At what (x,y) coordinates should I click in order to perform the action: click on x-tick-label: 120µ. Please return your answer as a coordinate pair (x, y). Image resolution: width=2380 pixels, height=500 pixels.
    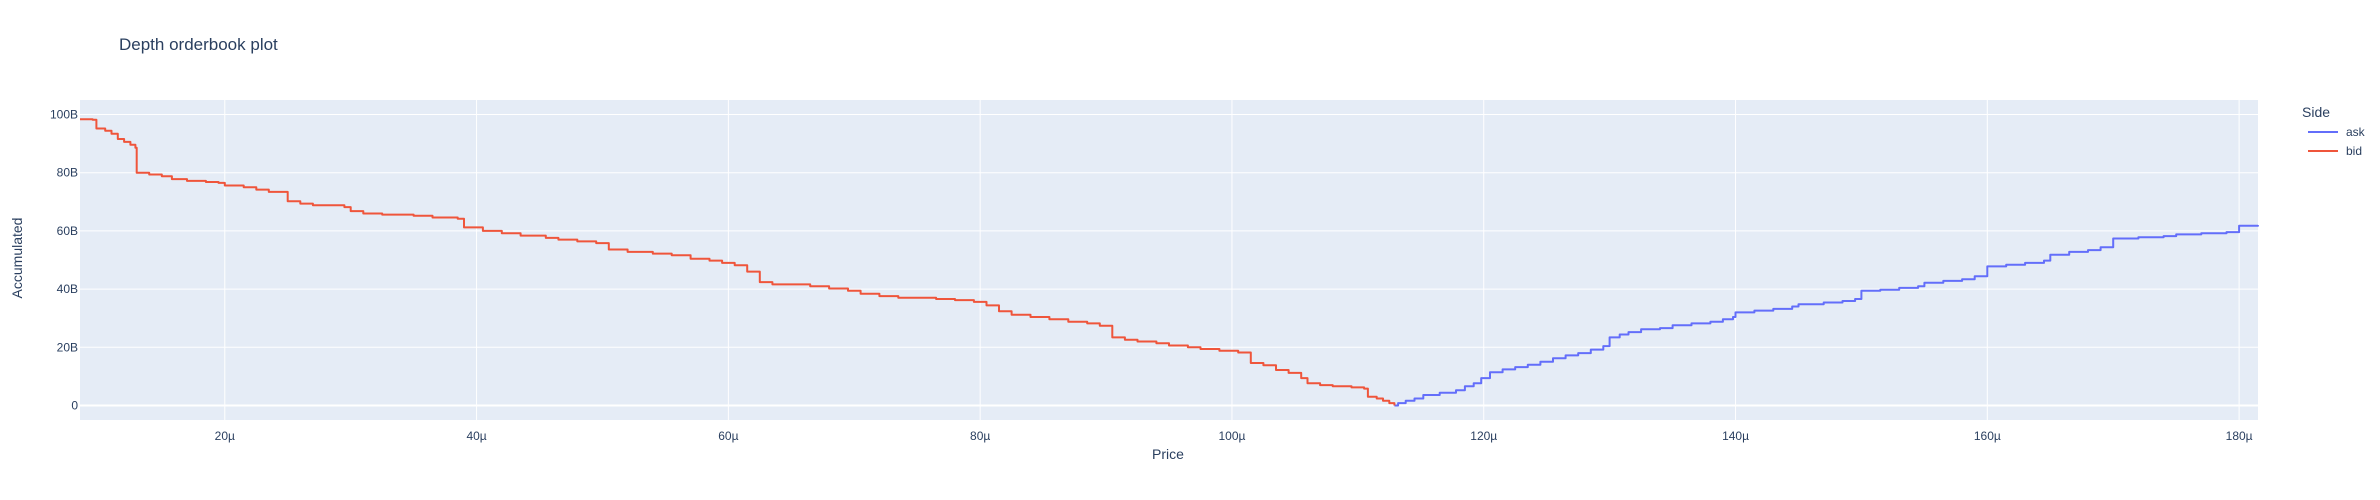
    Looking at the image, I should click on (1483, 436).